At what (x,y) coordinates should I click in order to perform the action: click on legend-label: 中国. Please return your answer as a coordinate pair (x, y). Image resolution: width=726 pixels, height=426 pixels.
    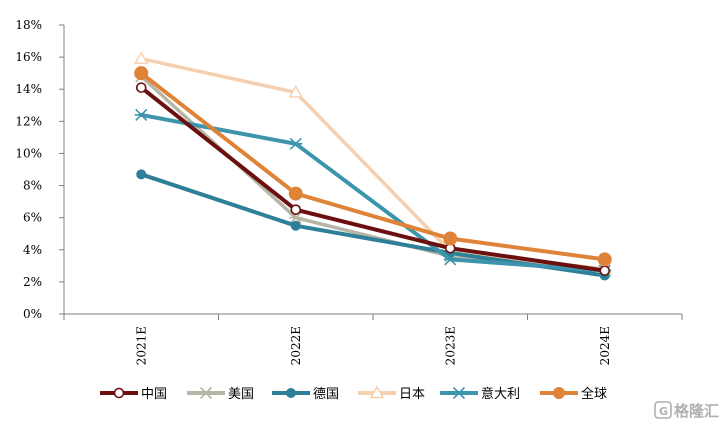
    Looking at the image, I should click on (154, 394).